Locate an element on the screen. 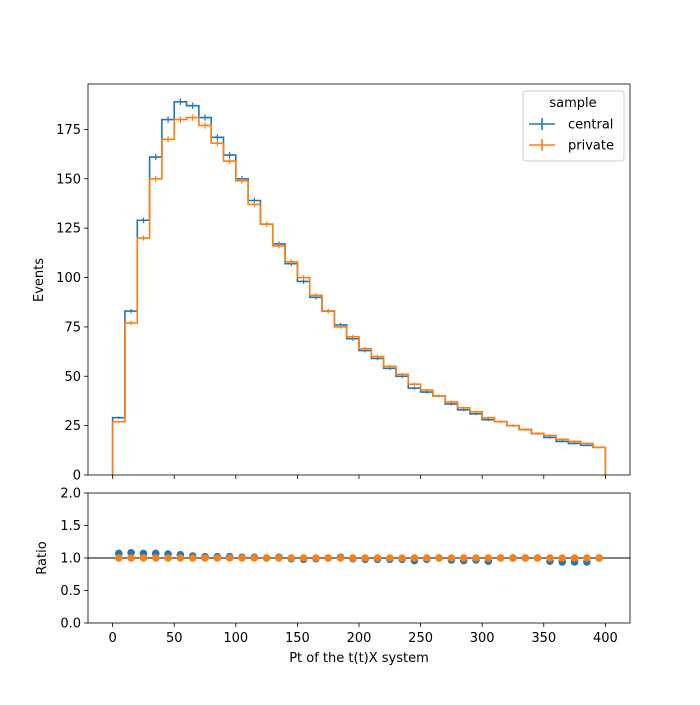  bottom-series-group is located at coordinates (359, 557).